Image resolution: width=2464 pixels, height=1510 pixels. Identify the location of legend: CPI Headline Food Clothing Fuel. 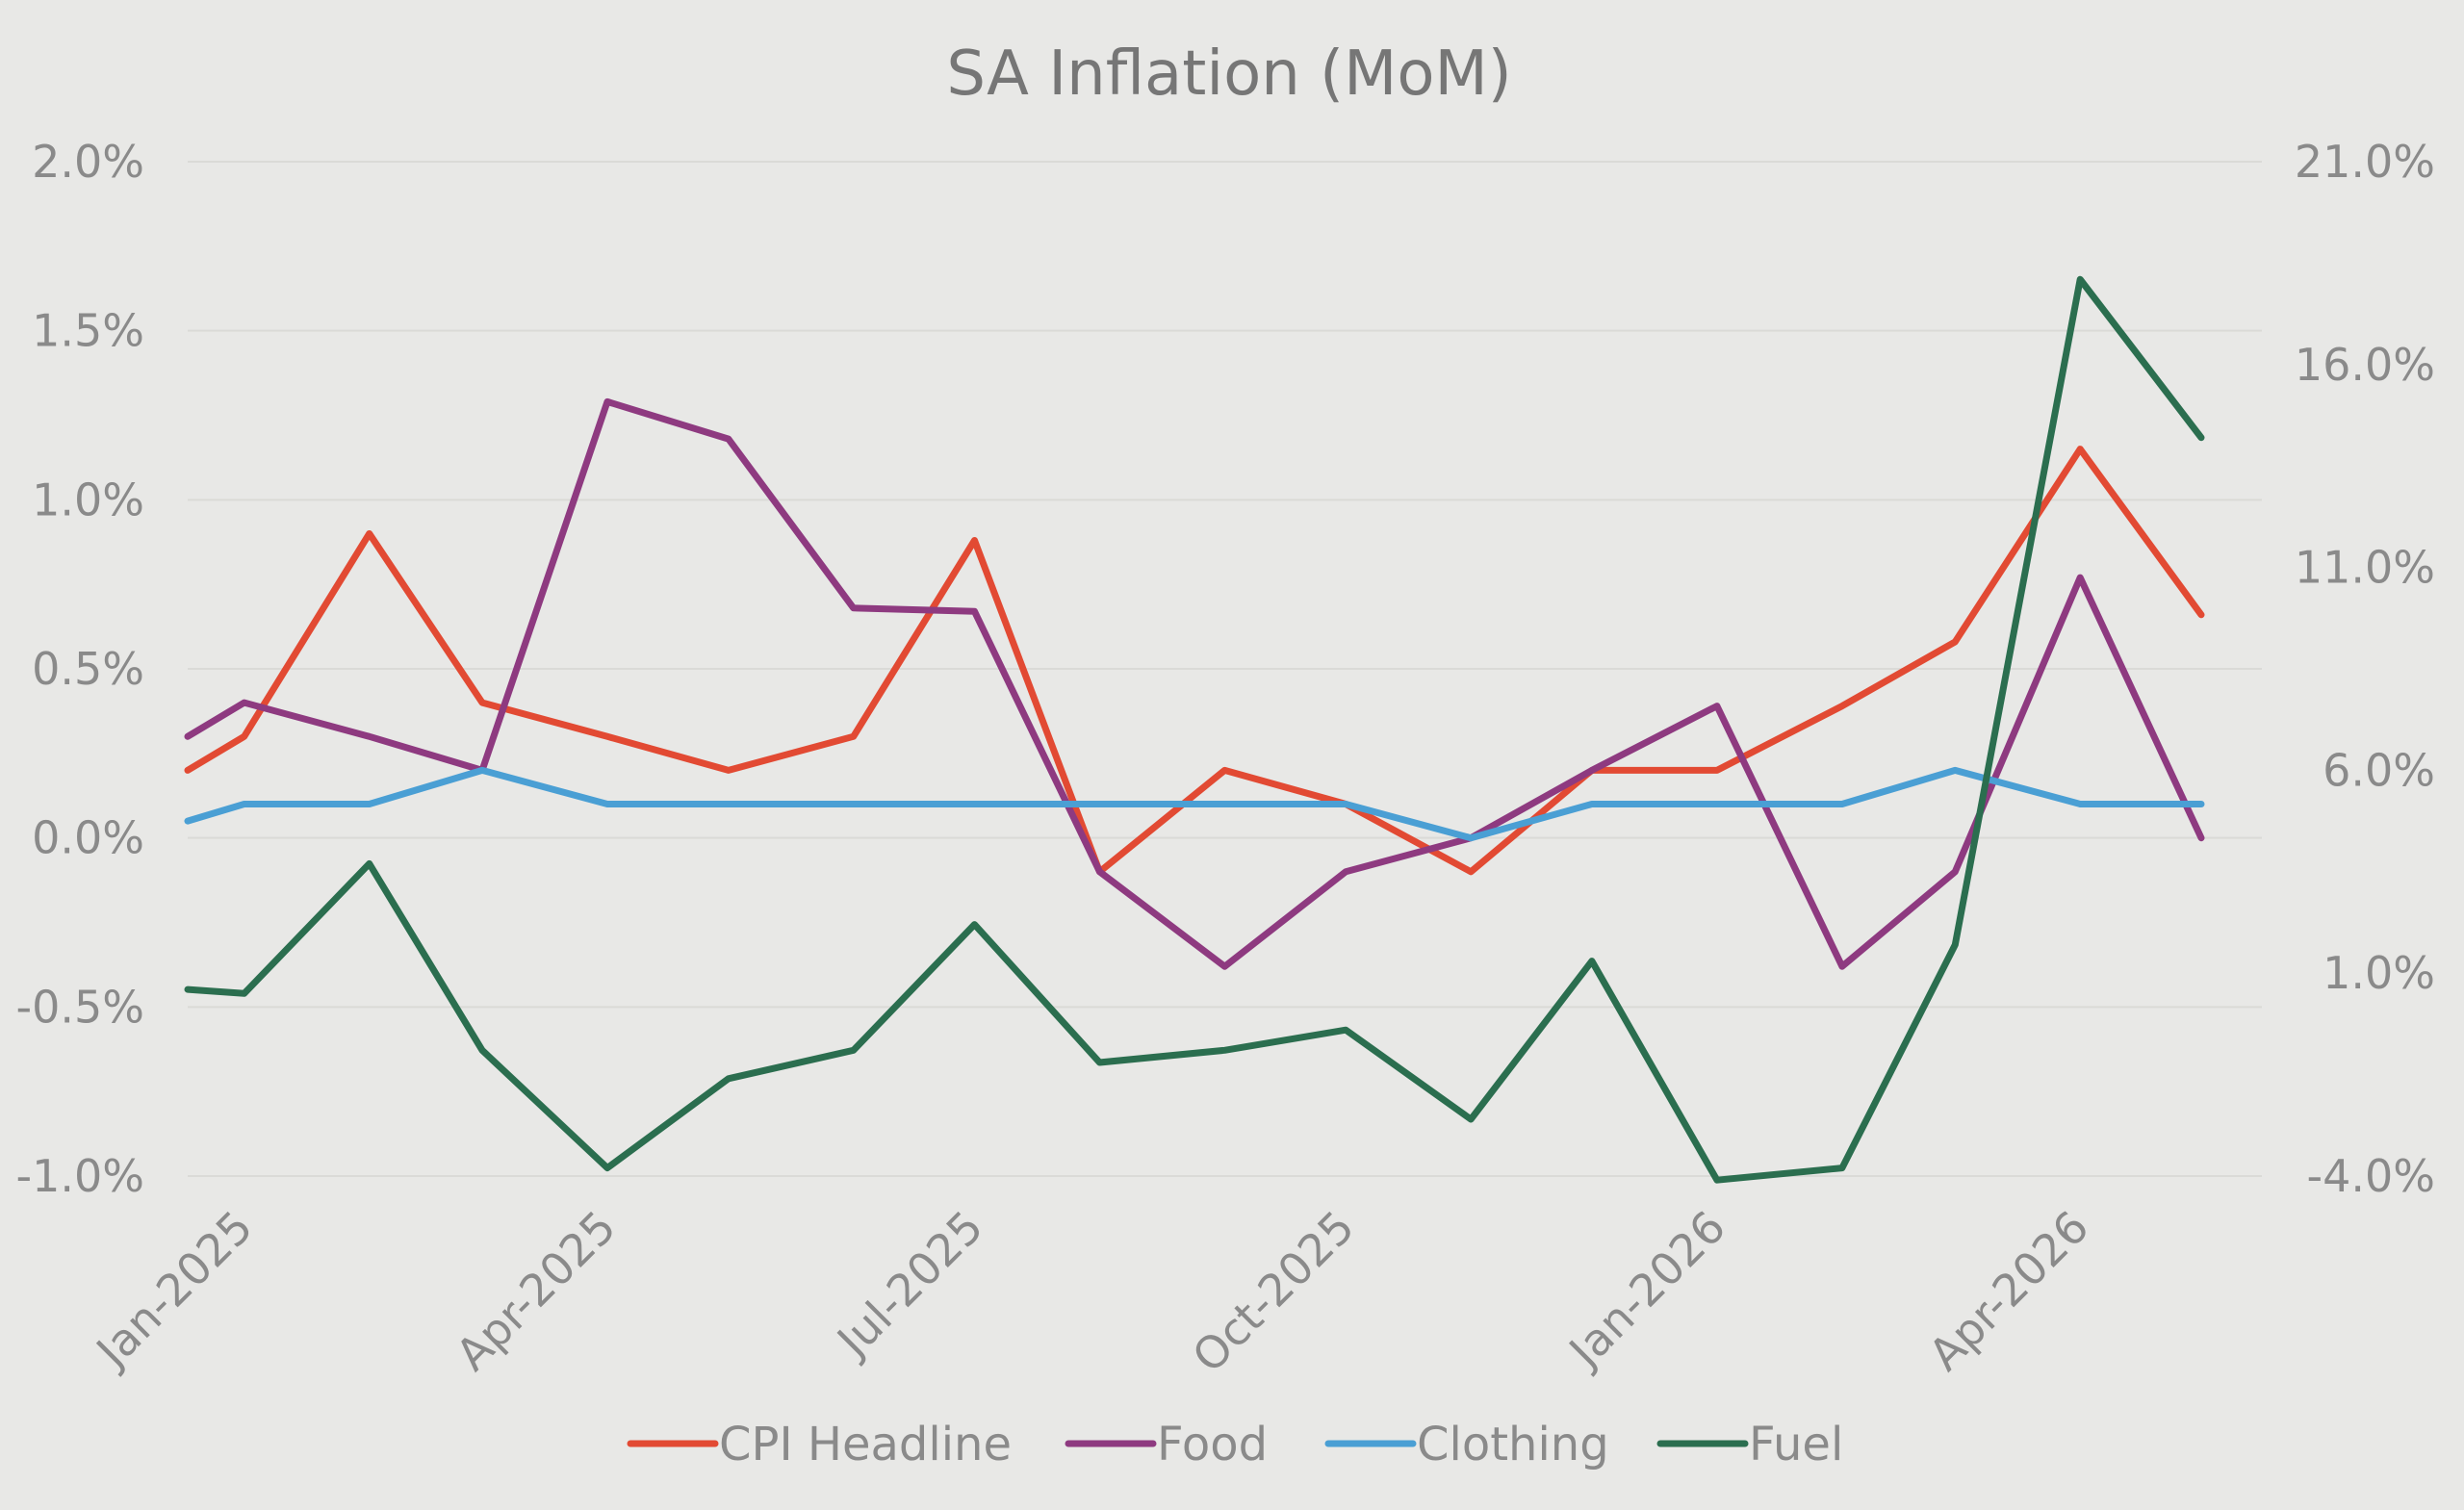
(1235, 1445).